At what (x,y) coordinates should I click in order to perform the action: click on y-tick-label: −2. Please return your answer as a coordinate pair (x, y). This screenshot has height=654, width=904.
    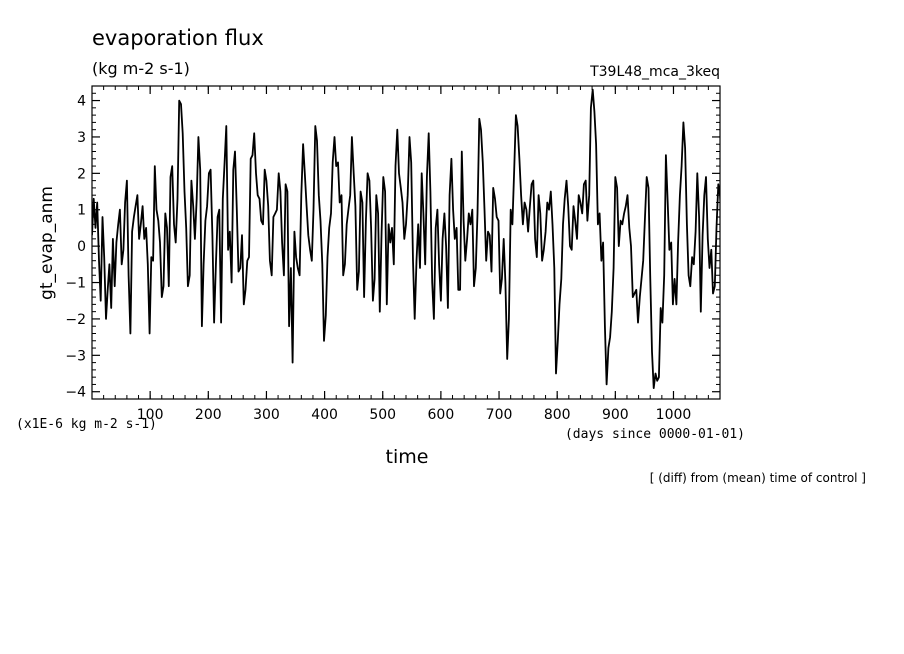
    Looking at the image, I should click on (75, 320).